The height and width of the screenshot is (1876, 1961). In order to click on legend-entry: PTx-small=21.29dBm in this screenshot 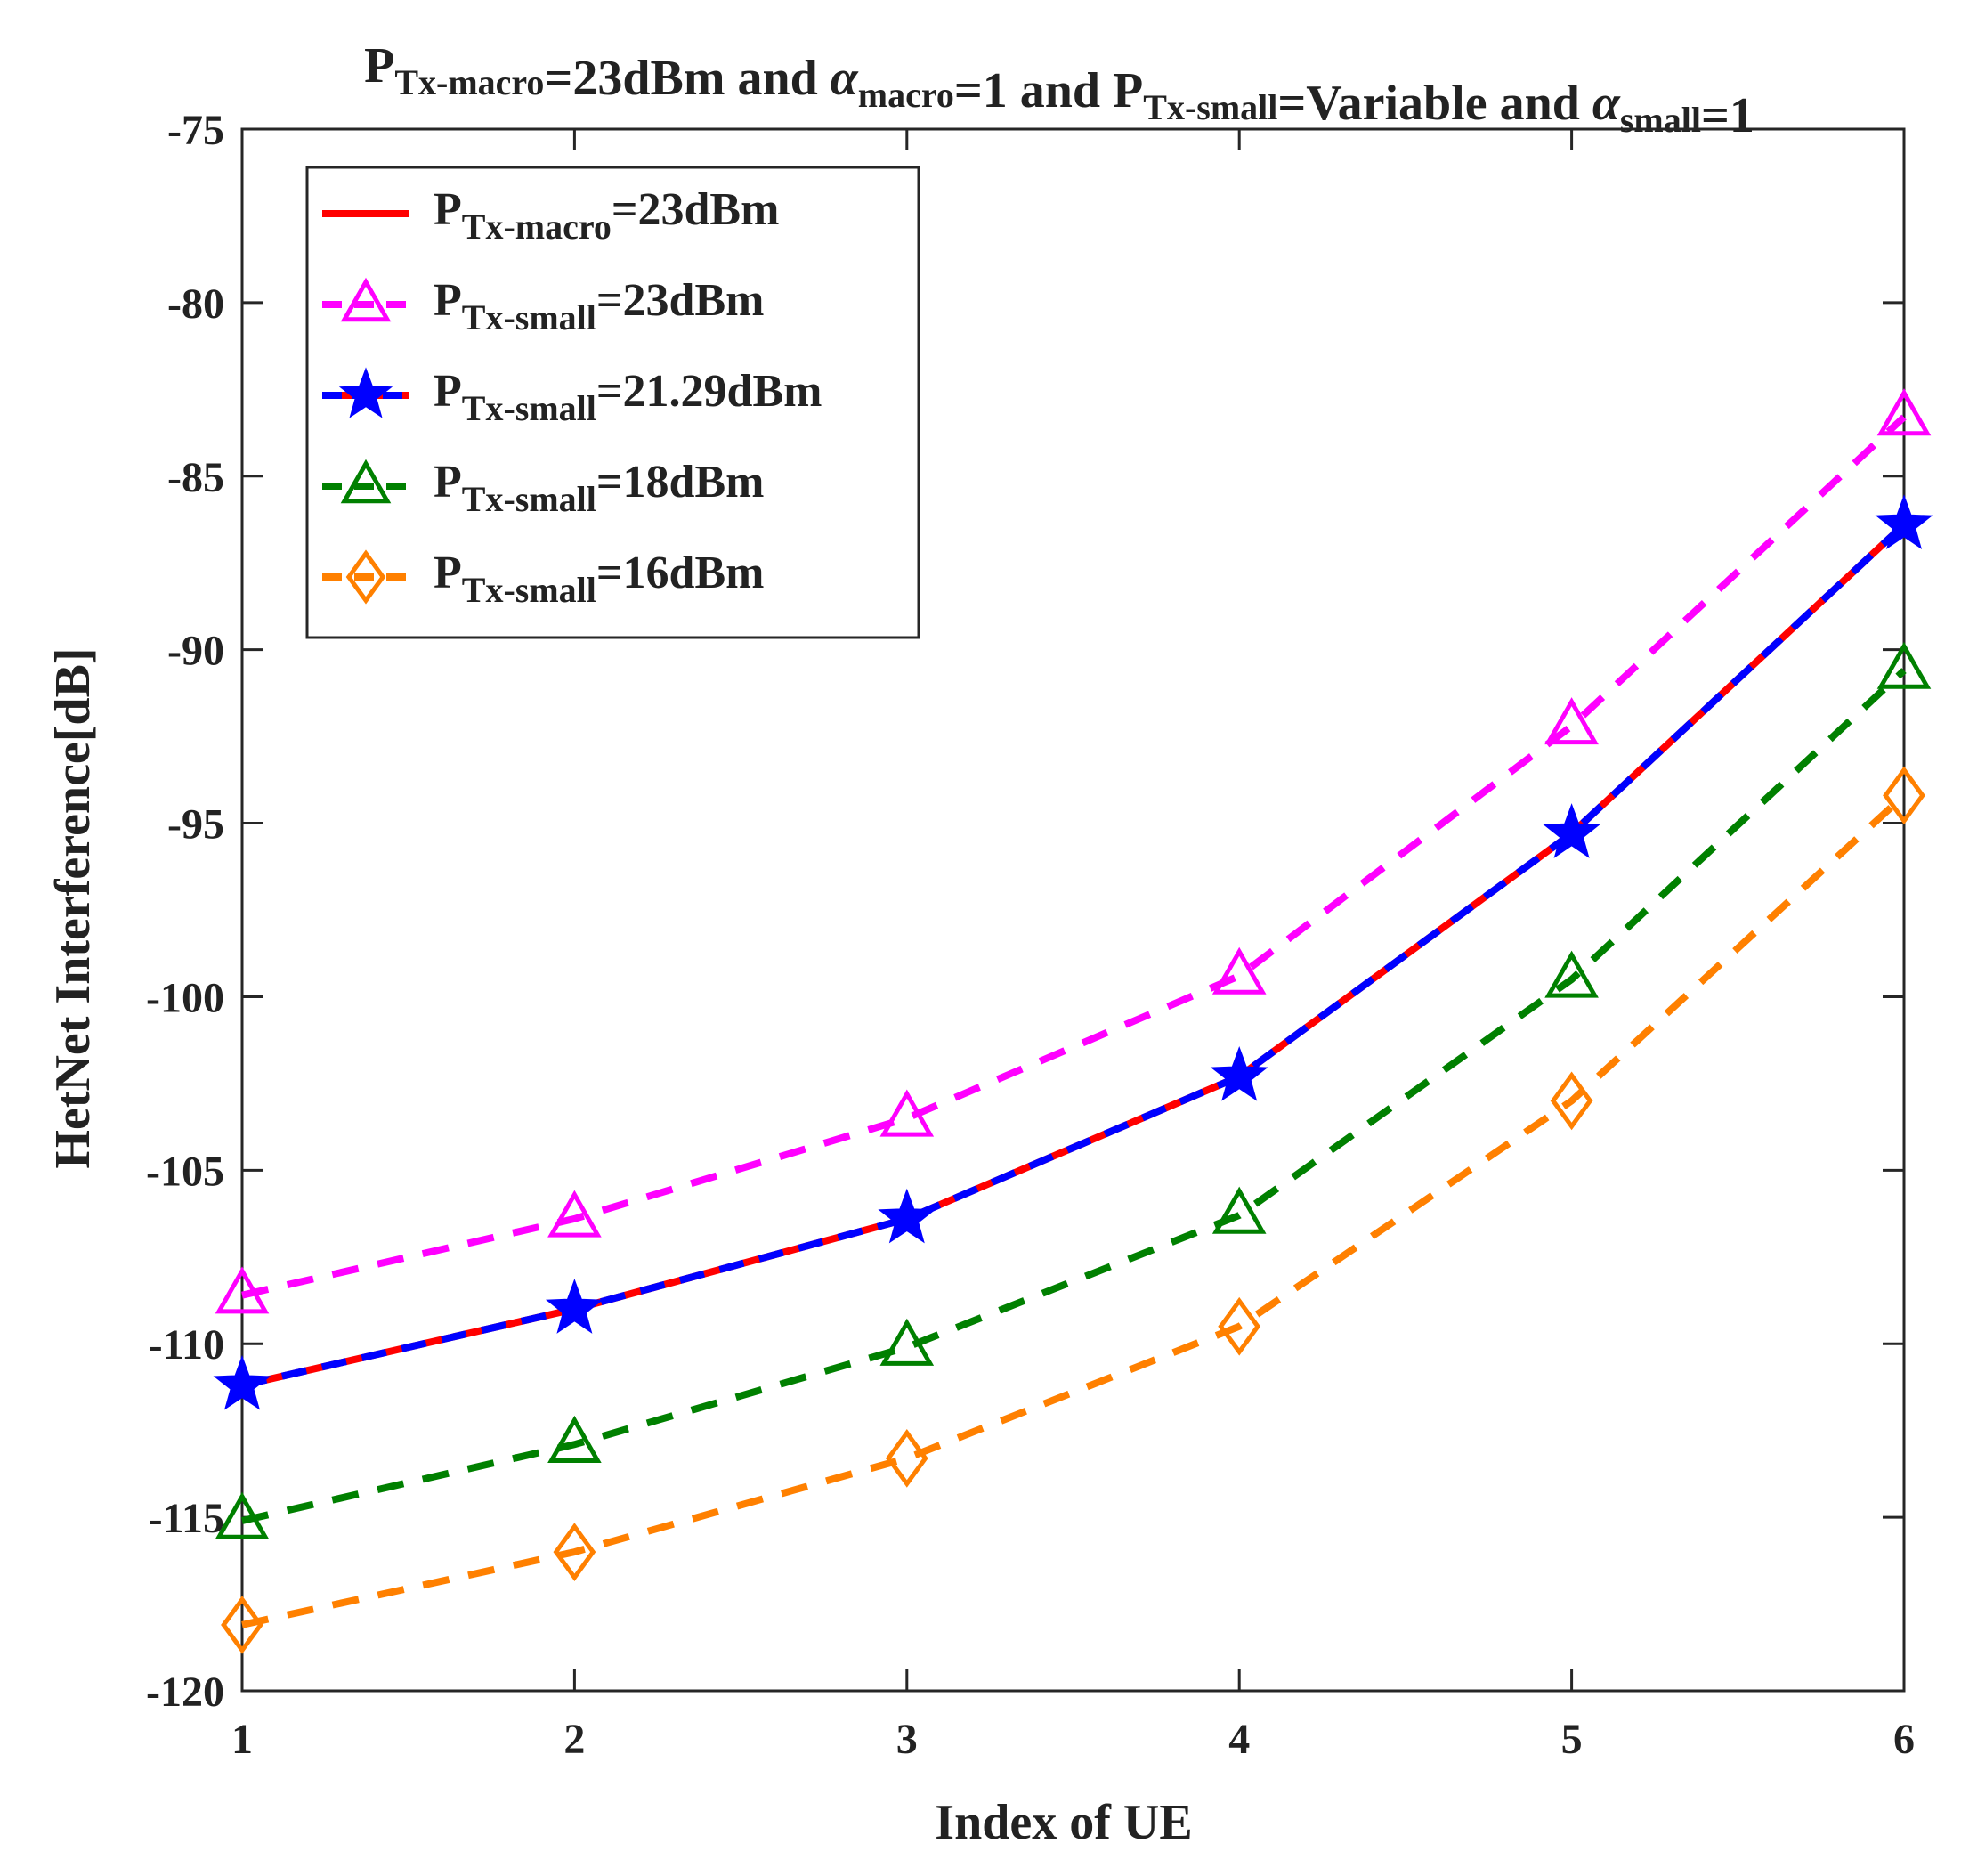, I will do `click(572, 397)`.